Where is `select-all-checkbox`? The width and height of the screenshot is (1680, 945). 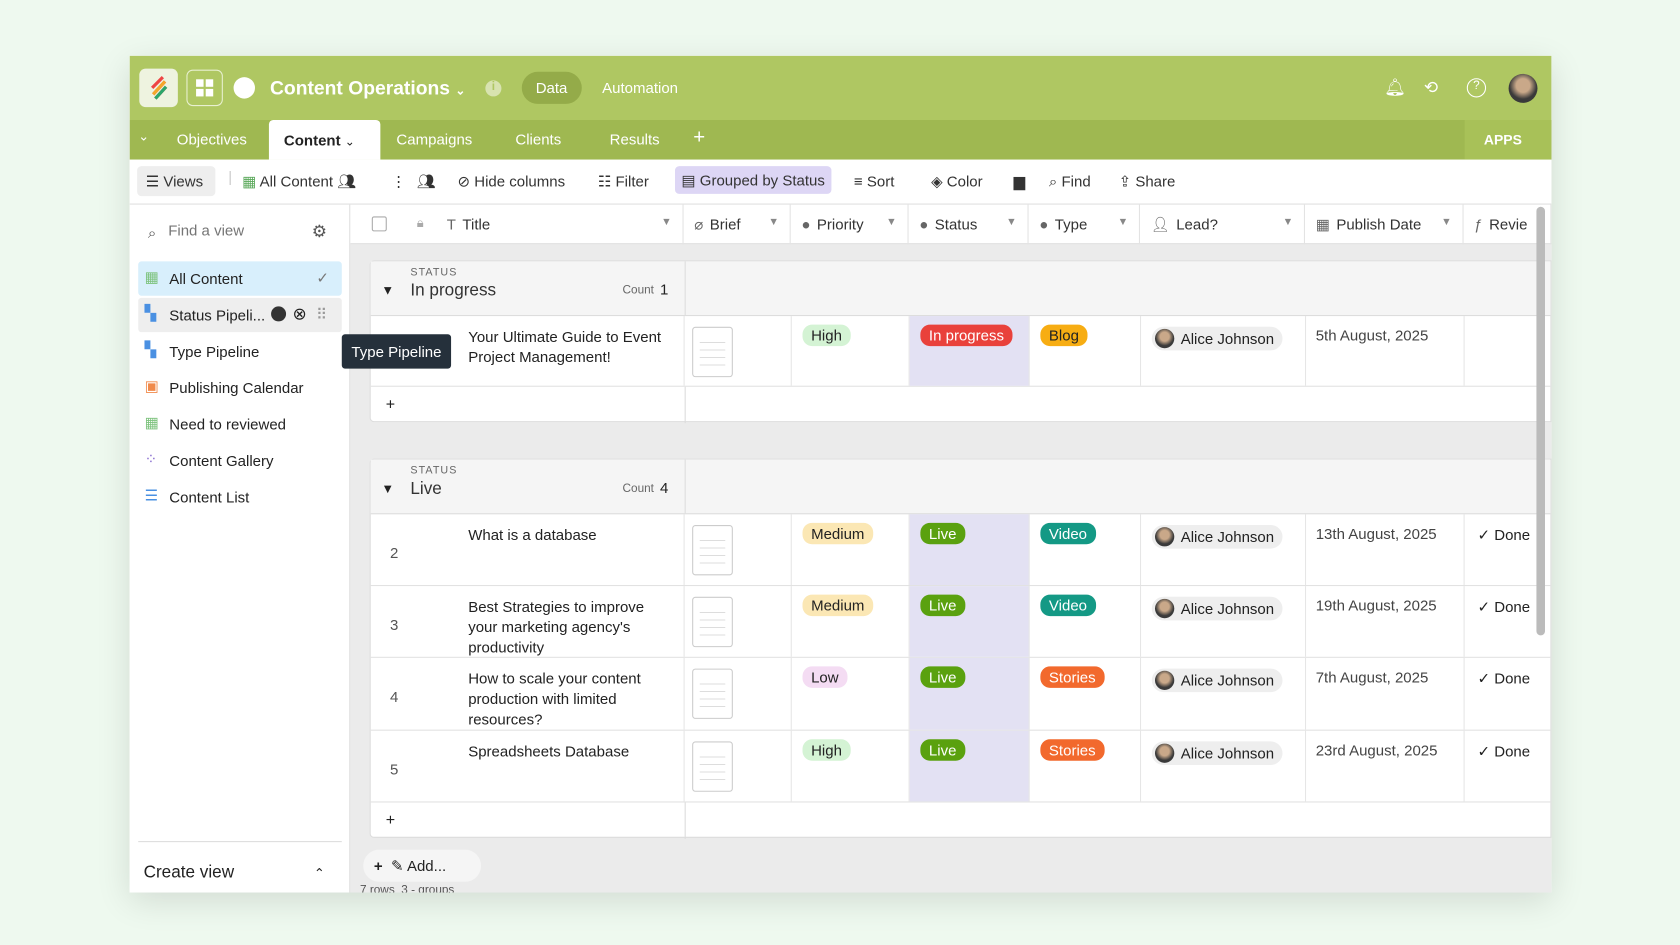 select-all-checkbox is located at coordinates (379, 224).